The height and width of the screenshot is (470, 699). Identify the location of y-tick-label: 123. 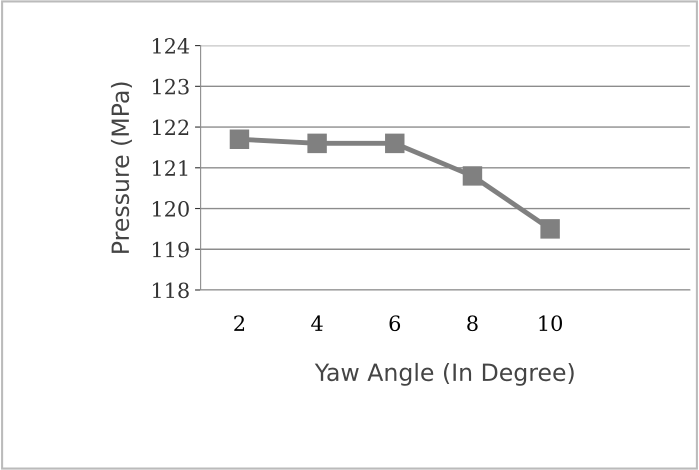
(170, 86).